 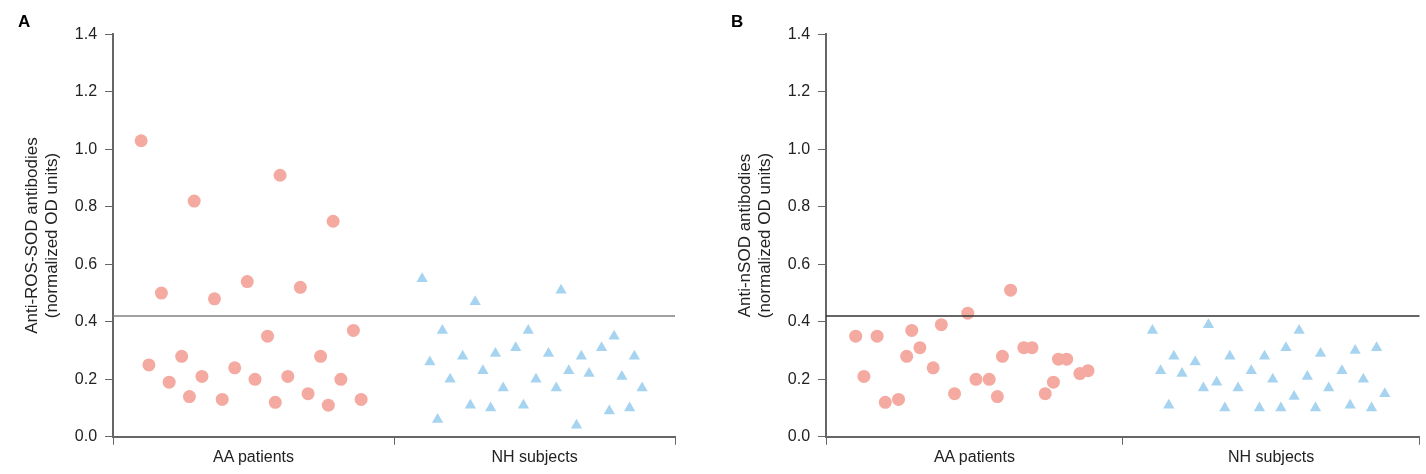 What do you see at coordinates (737, 21) in the screenshot?
I see `chart-title: B` at bounding box center [737, 21].